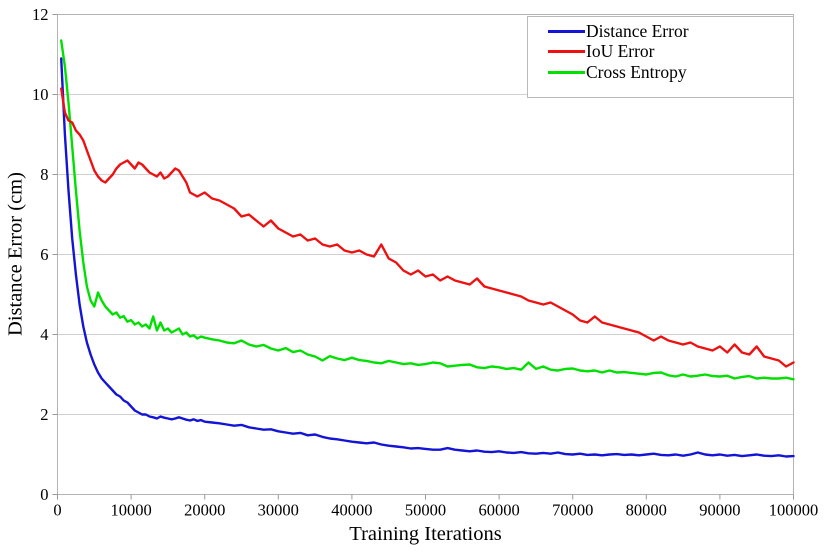 The image size is (831, 554). What do you see at coordinates (278, 510) in the screenshot?
I see `x-tick-label: 30000` at bounding box center [278, 510].